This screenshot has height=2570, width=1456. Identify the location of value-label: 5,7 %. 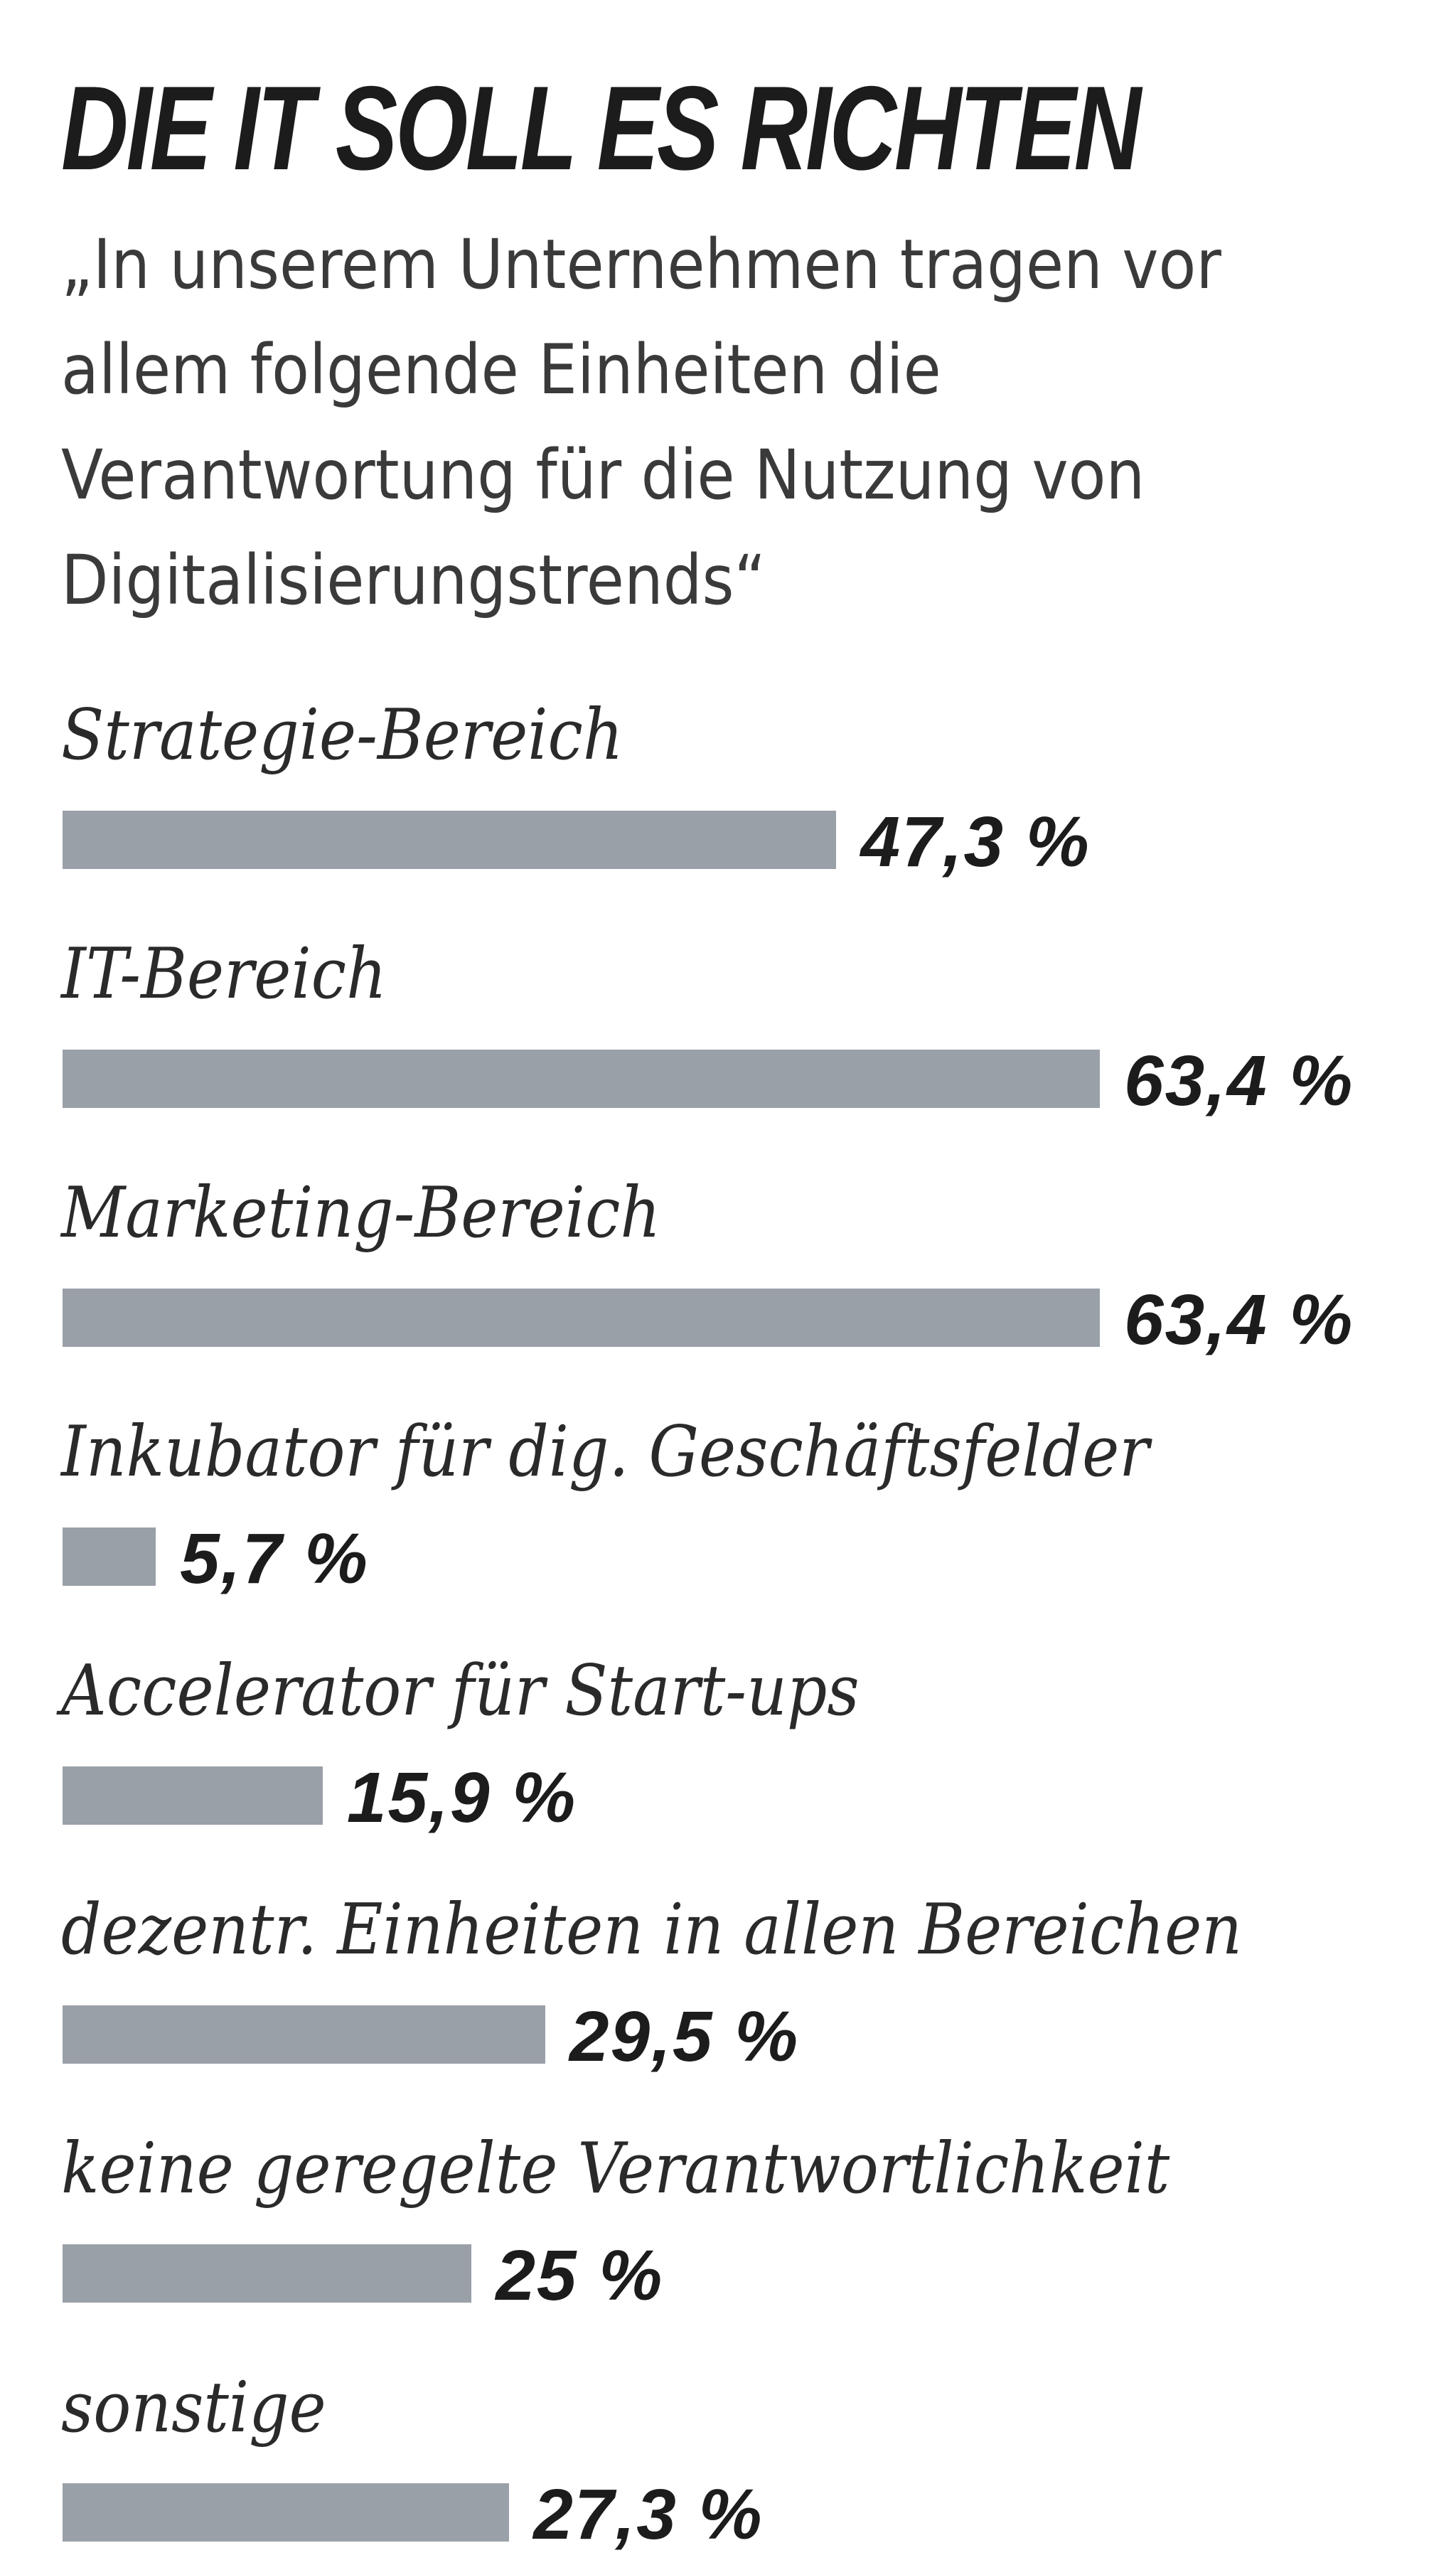
(275, 1559).